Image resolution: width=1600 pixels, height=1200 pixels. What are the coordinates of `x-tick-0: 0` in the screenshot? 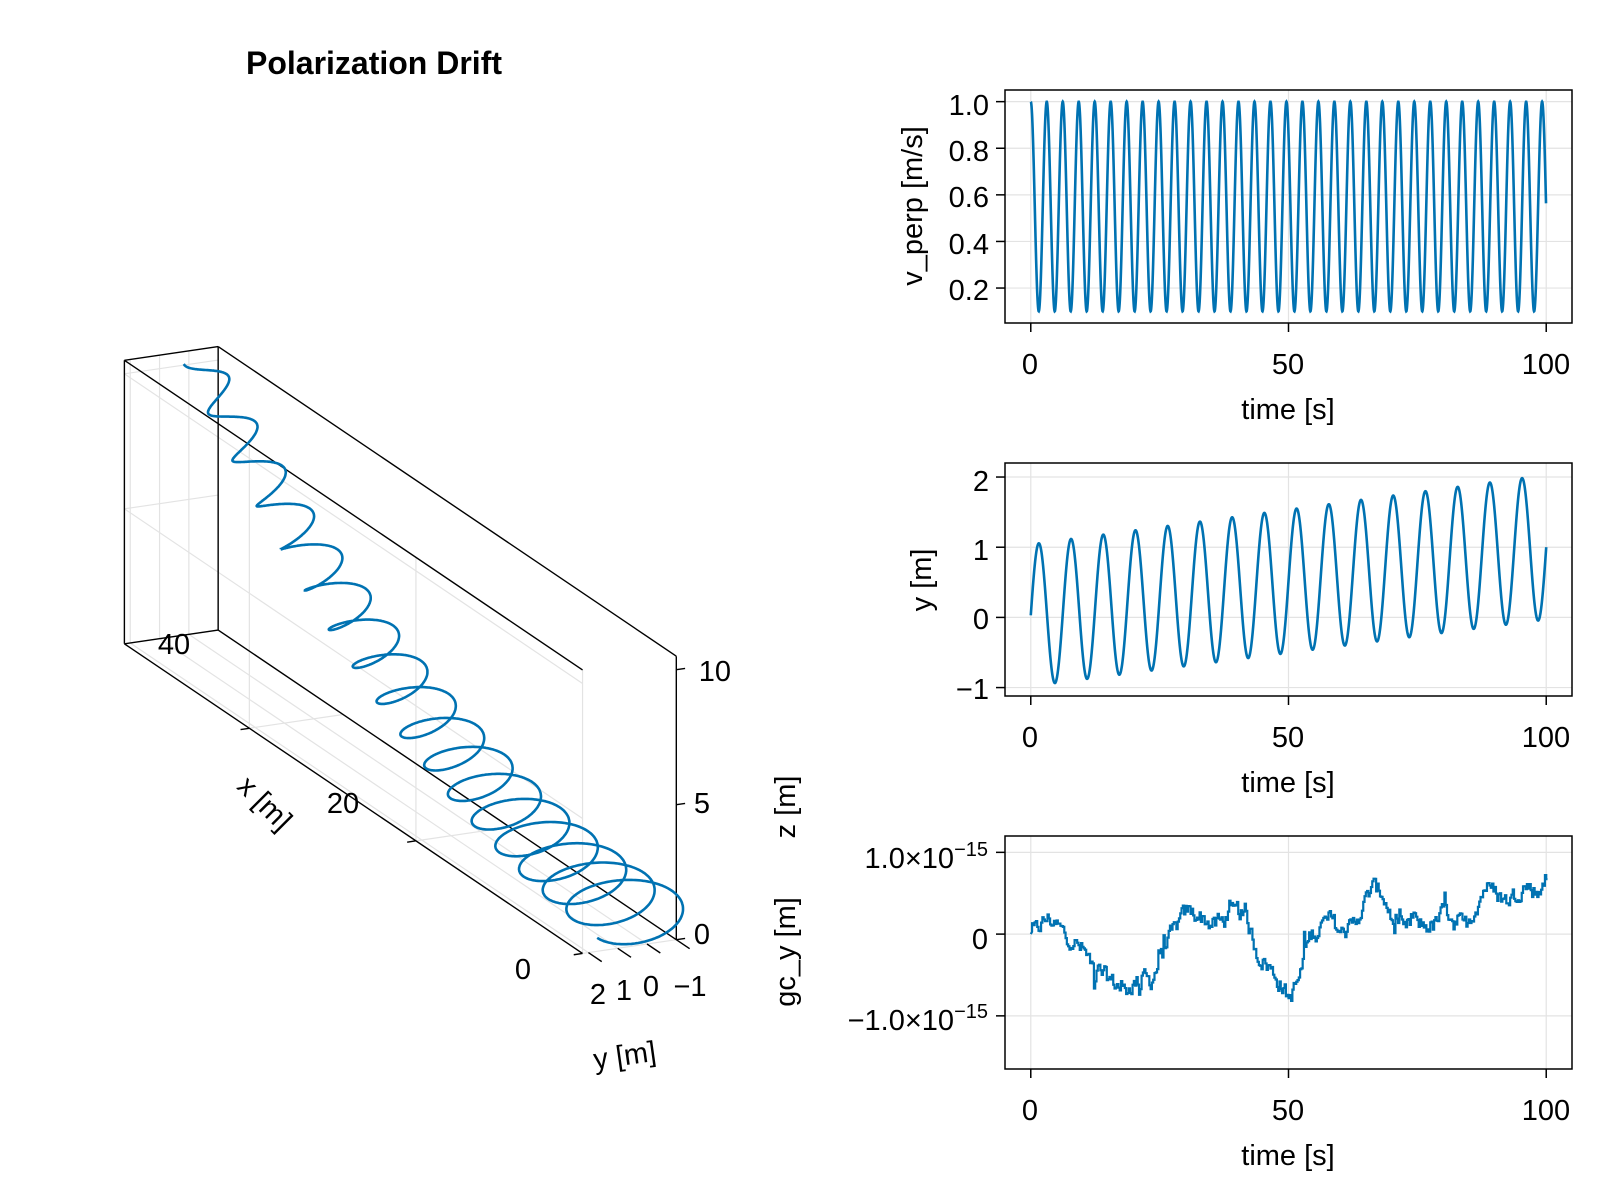 It's located at (523, 970).